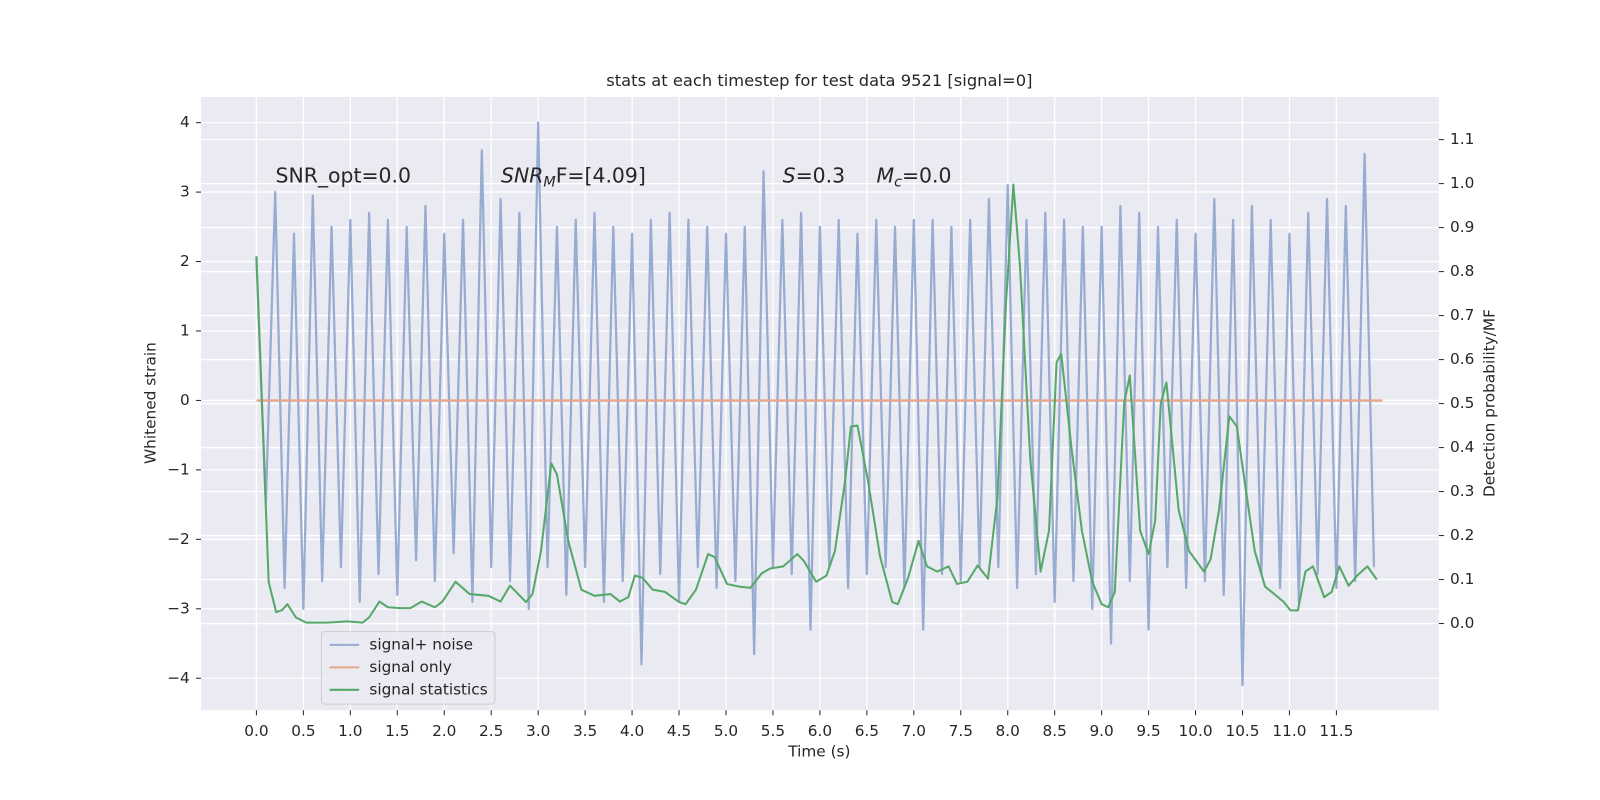 The width and height of the screenshot is (1600, 800). I want to click on annotation-text: M, so click(886, 176).